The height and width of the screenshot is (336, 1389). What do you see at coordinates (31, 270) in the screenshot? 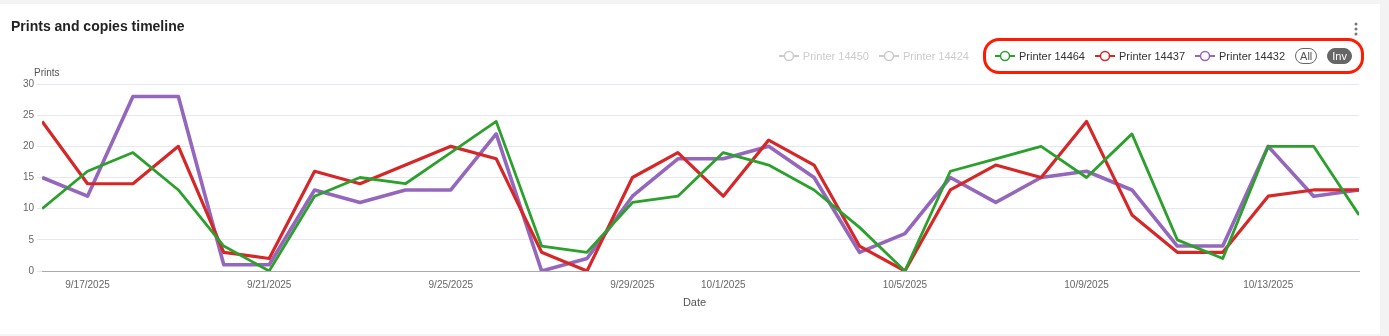
I see `y-tick-label: 0` at bounding box center [31, 270].